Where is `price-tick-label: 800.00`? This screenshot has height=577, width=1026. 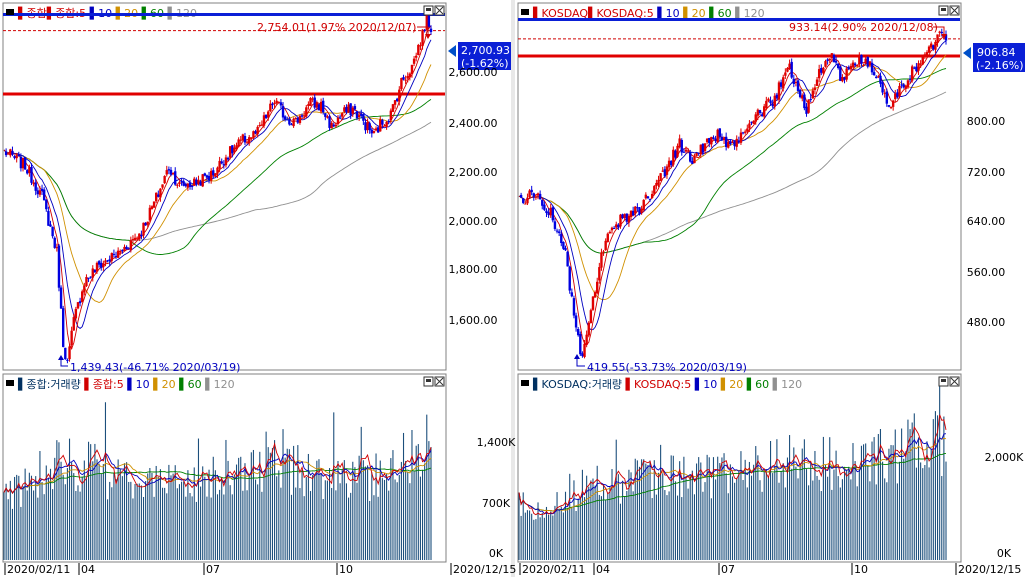 price-tick-label: 800.00 is located at coordinates (986, 121).